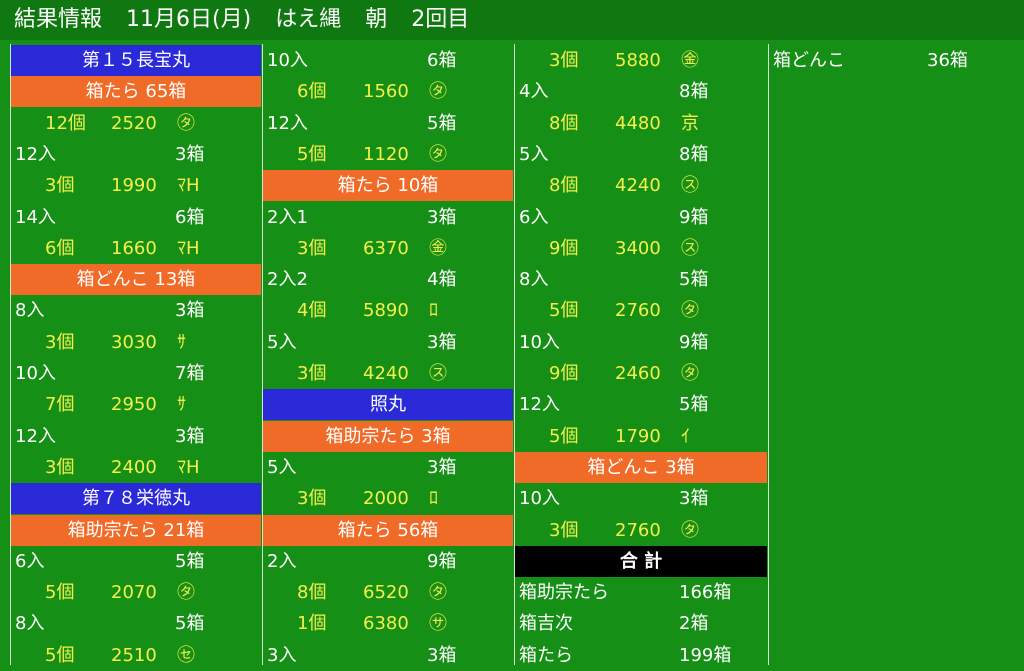 The width and height of the screenshot is (1024, 671). Describe the element at coordinates (136, 404) in the screenshot. I see `detail-row: 7個 2950 ｻ` at that location.